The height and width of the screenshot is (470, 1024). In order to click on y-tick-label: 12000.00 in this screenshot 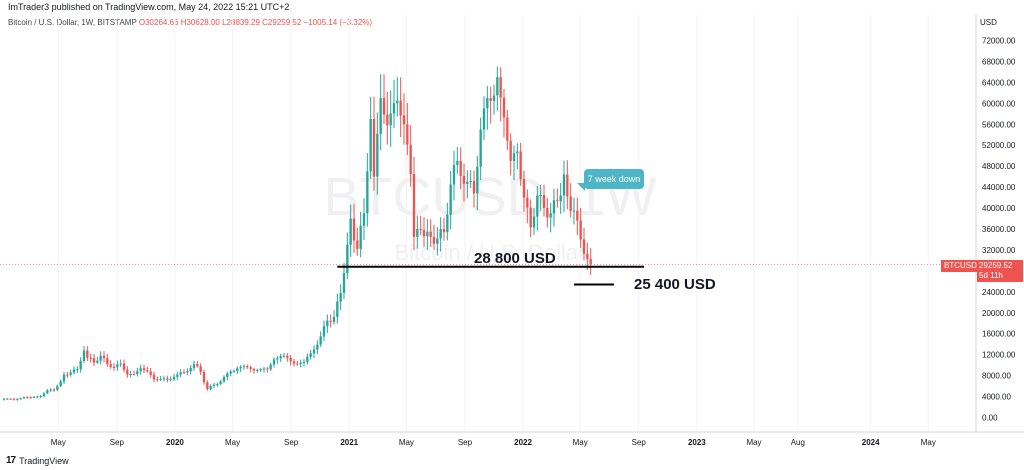, I will do `click(999, 355)`.